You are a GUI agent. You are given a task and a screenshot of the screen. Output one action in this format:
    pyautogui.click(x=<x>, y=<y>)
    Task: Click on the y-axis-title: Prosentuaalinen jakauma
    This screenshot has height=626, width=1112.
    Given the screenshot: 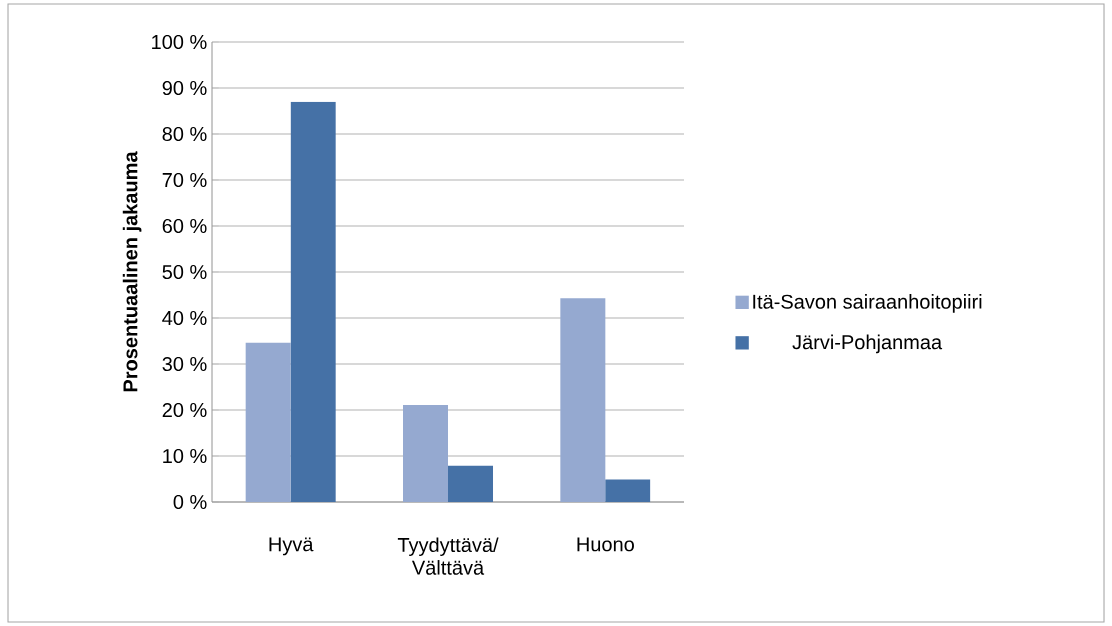 What is the action you would take?
    pyautogui.click(x=132, y=271)
    